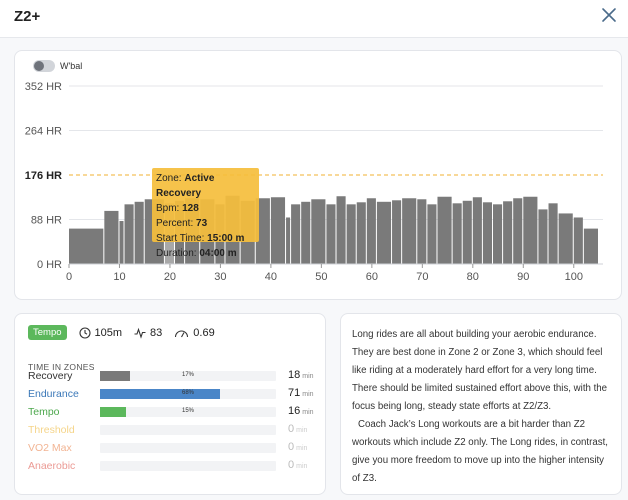  Describe the element at coordinates (168, 208) in the screenshot. I see `tooltip-bpm-label: Bpm:` at that location.